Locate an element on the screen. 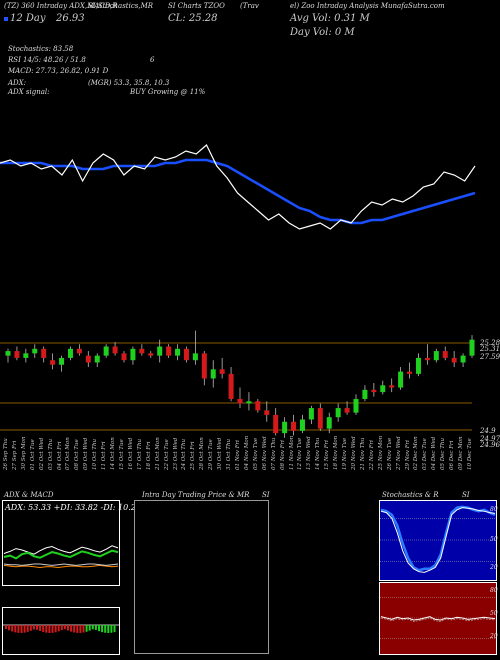 The height and width of the screenshot is (660, 500). date-label: 30 Oct Wed is located at coordinates (220, 453).